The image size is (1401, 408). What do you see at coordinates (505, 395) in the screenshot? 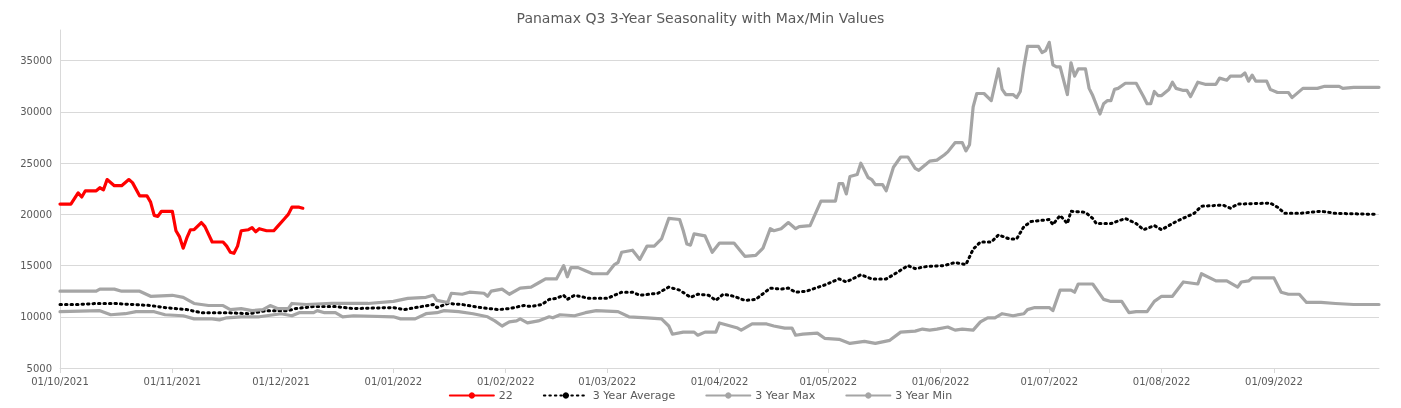
I see `legend-label: 22` at bounding box center [505, 395].